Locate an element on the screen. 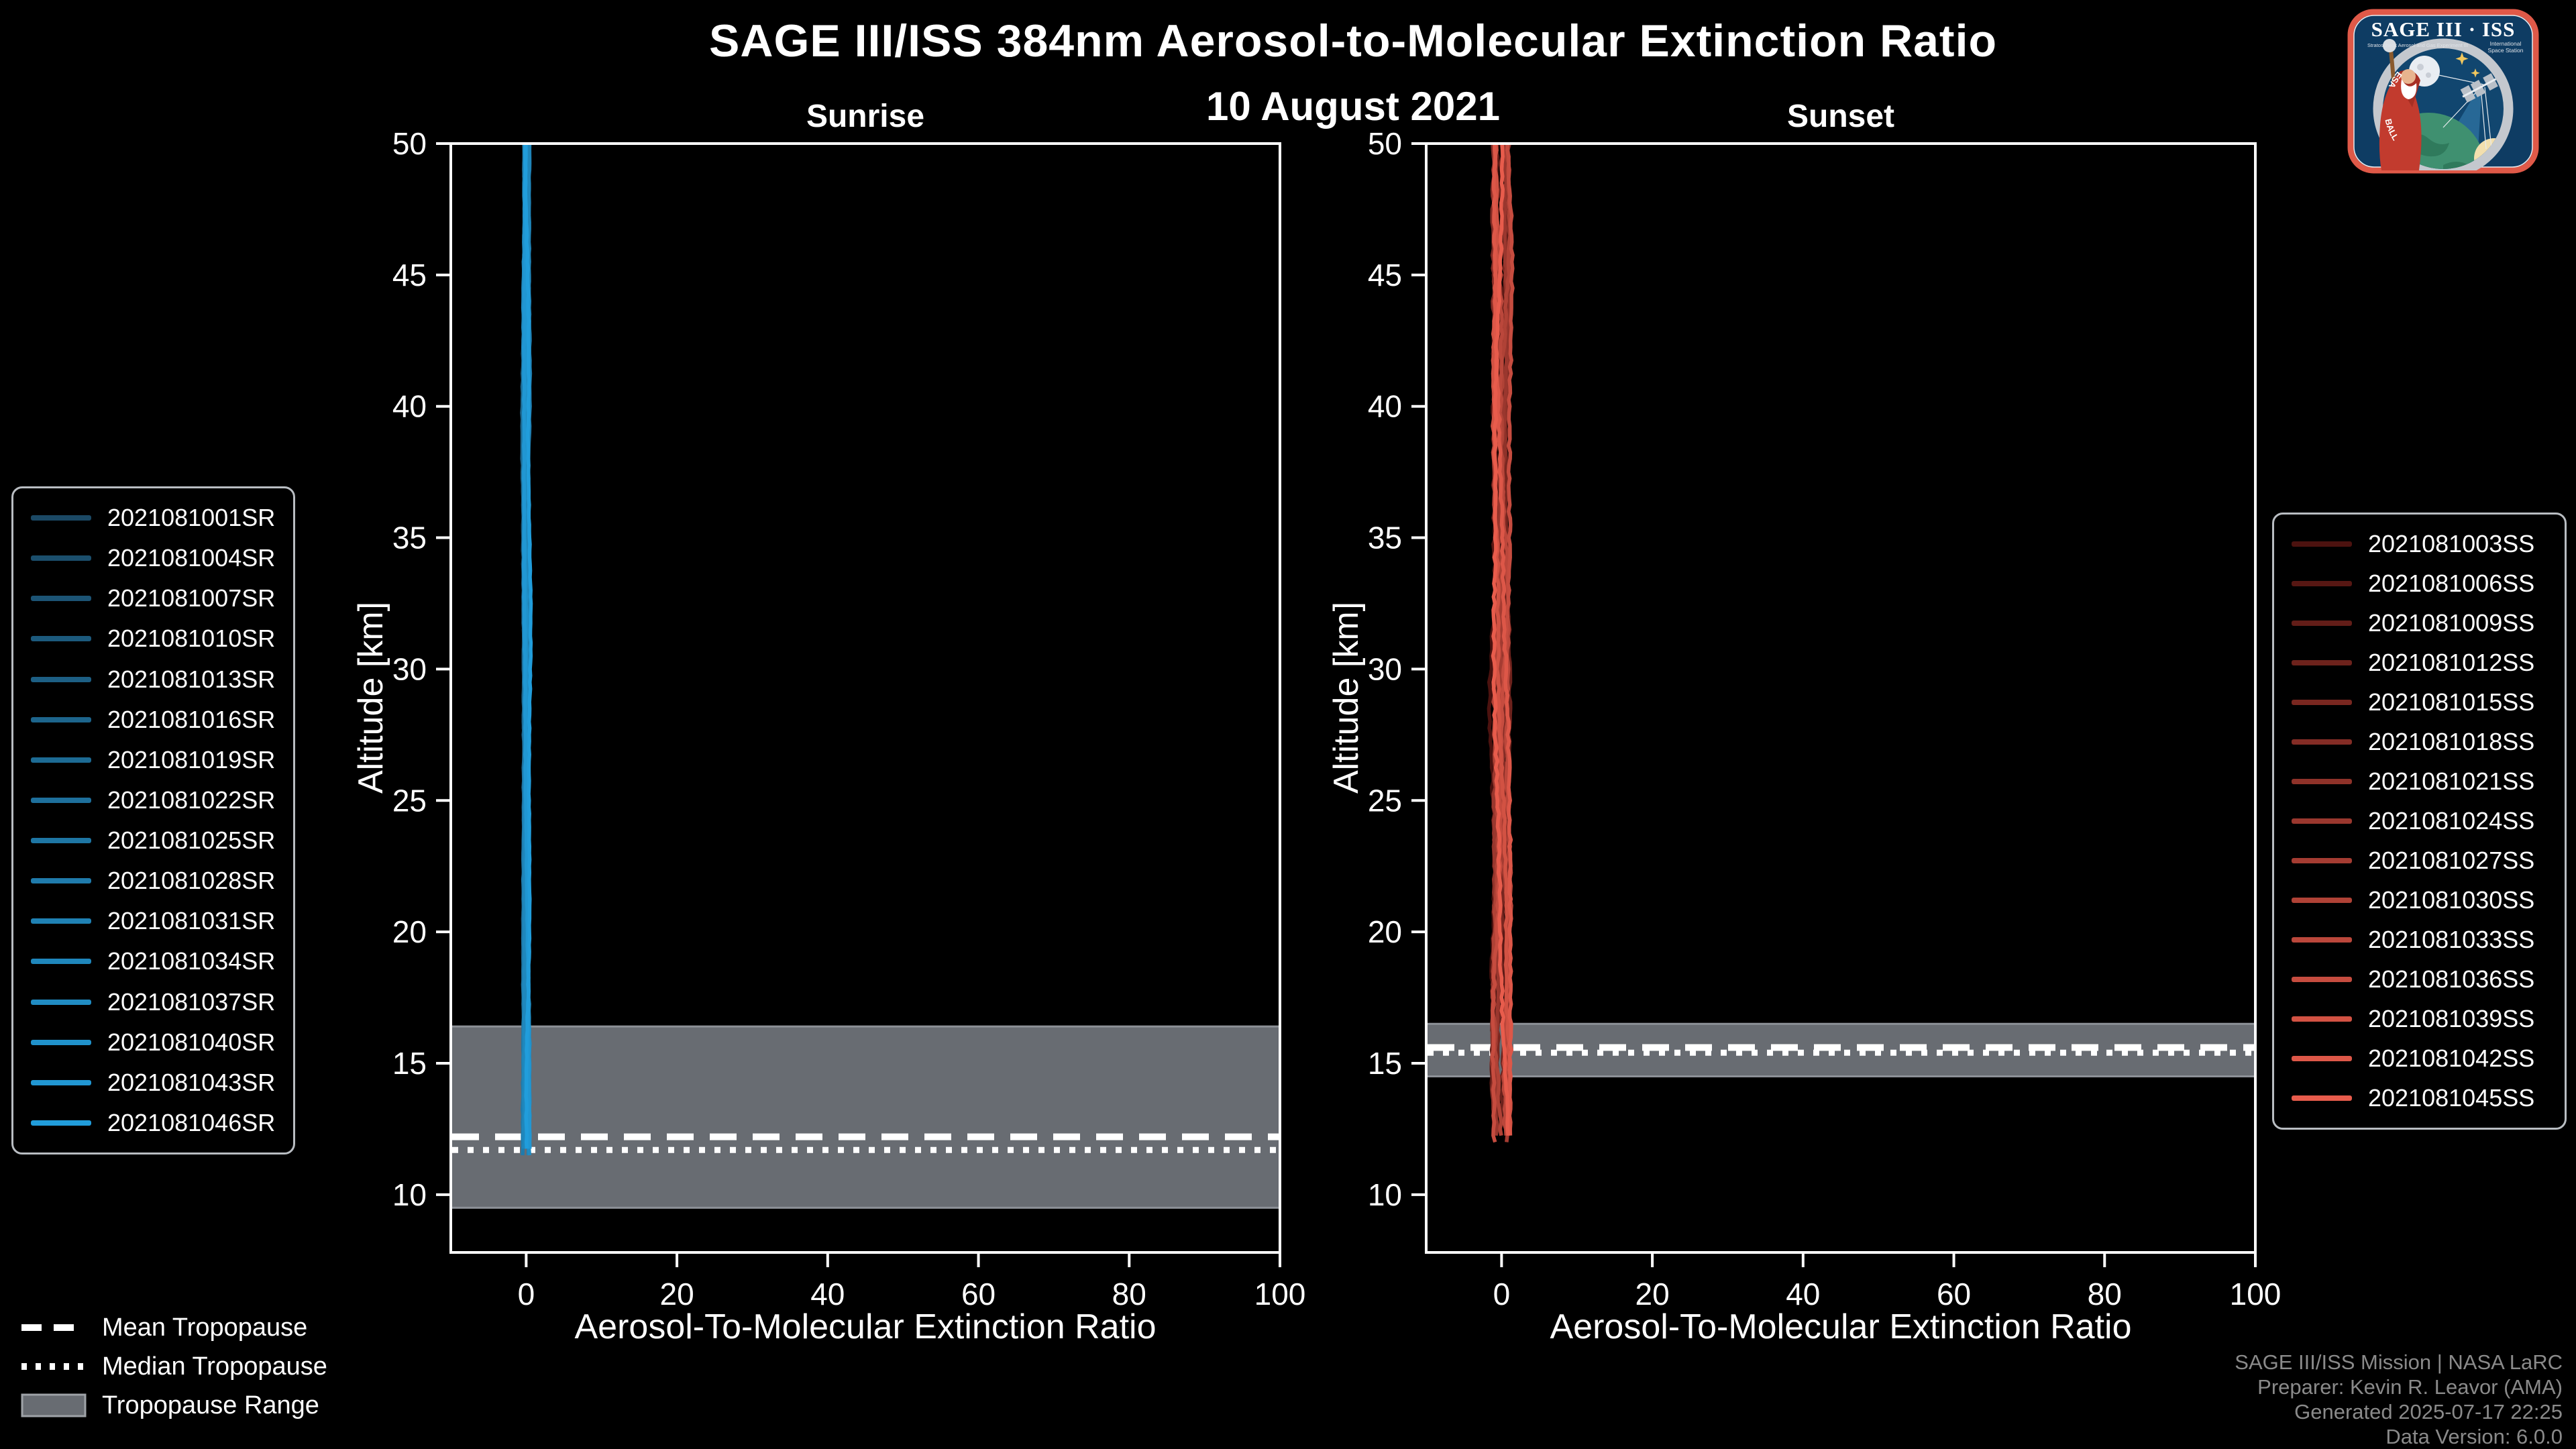 Image resolution: width=2576 pixels, height=1449 pixels. y-tick-label: 30 is located at coordinates (1385, 668).